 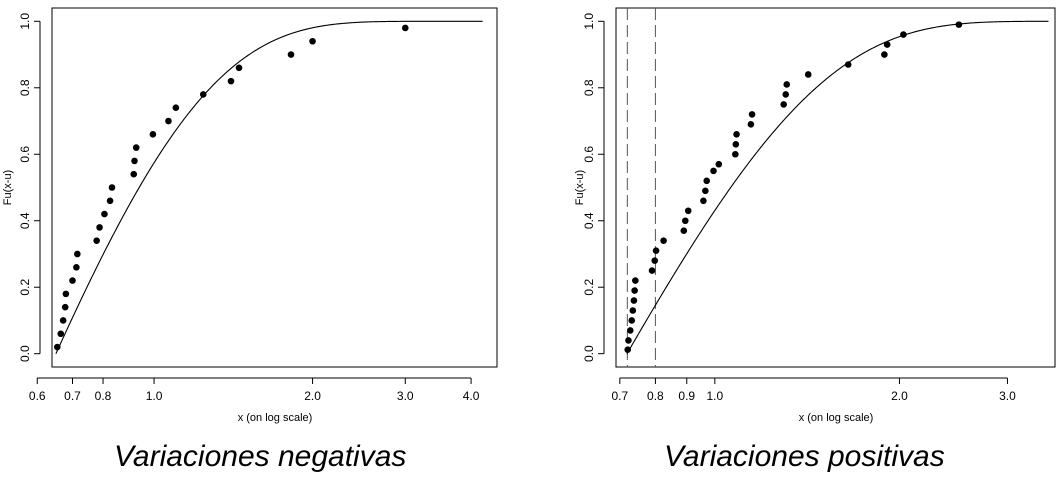 I want to click on x-tick-label: 0.9, so click(x=686, y=396).